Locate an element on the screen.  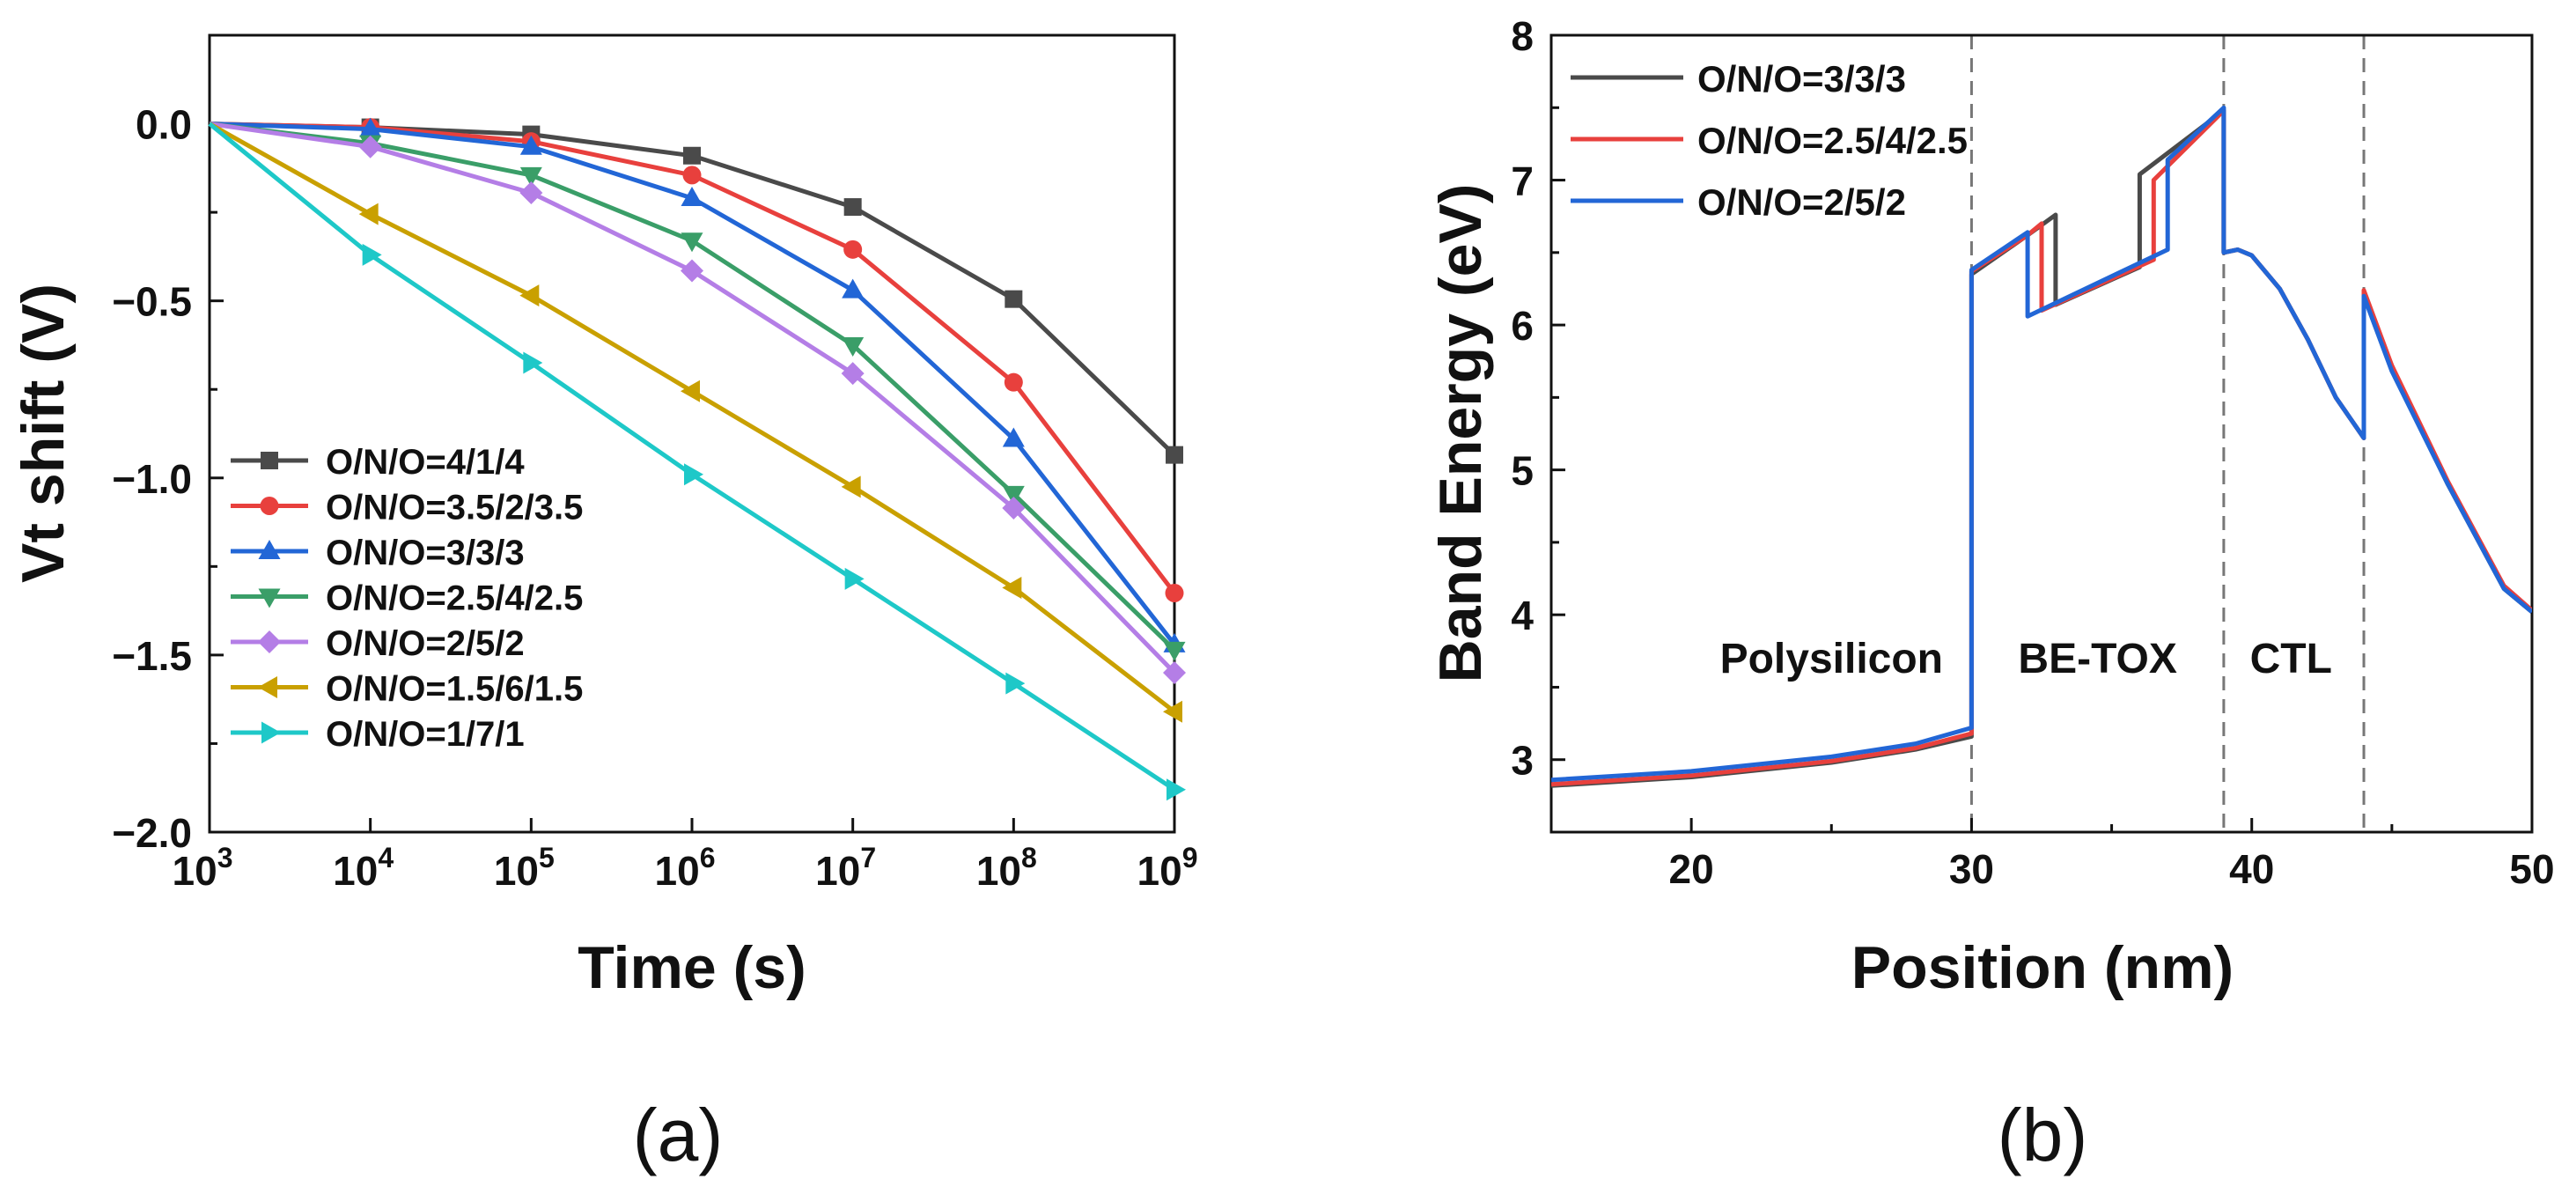
chart-b-legend-label: O/N/O=2.5/4/2.5 is located at coordinates (1832, 141).